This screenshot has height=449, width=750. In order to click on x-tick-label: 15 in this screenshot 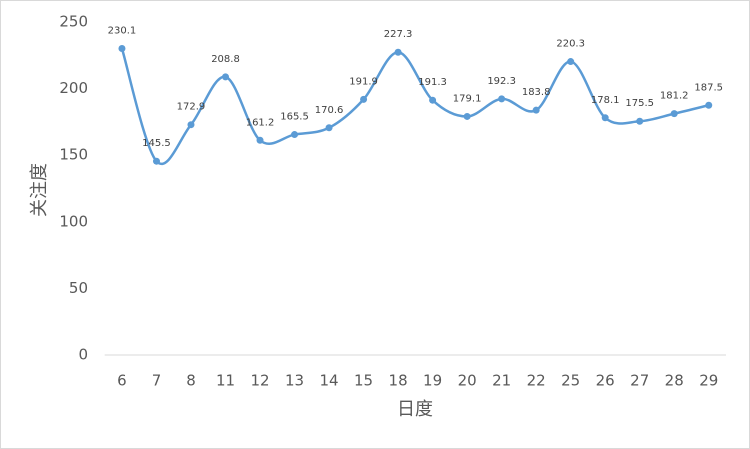, I will do `click(363, 381)`.